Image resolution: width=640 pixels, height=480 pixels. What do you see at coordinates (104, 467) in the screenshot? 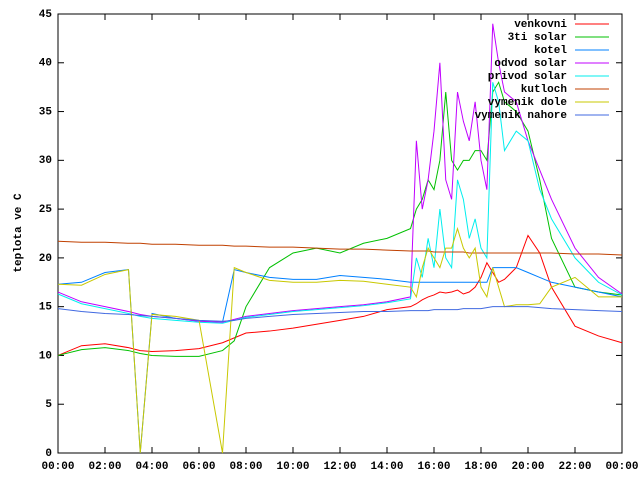
I see `x-tick-label: 02:00` at bounding box center [104, 467].